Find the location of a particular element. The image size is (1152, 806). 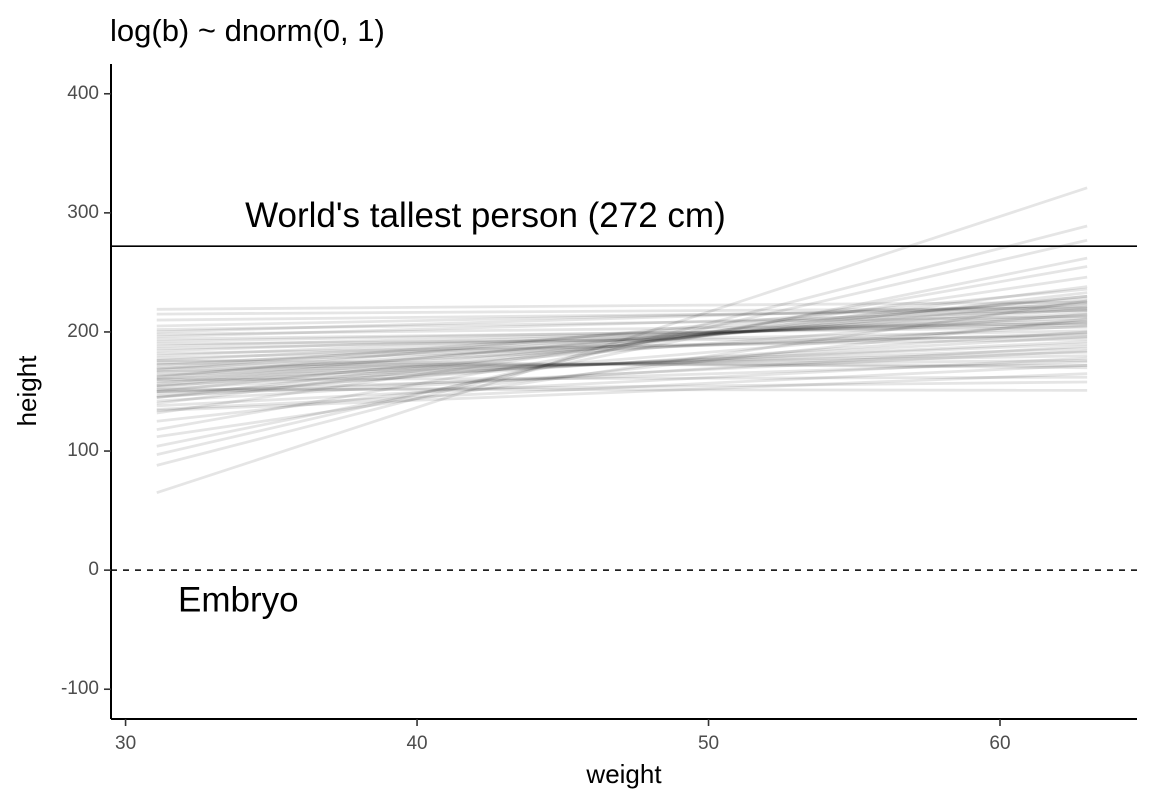

y-axis-title: height is located at coordinates (27, 391).